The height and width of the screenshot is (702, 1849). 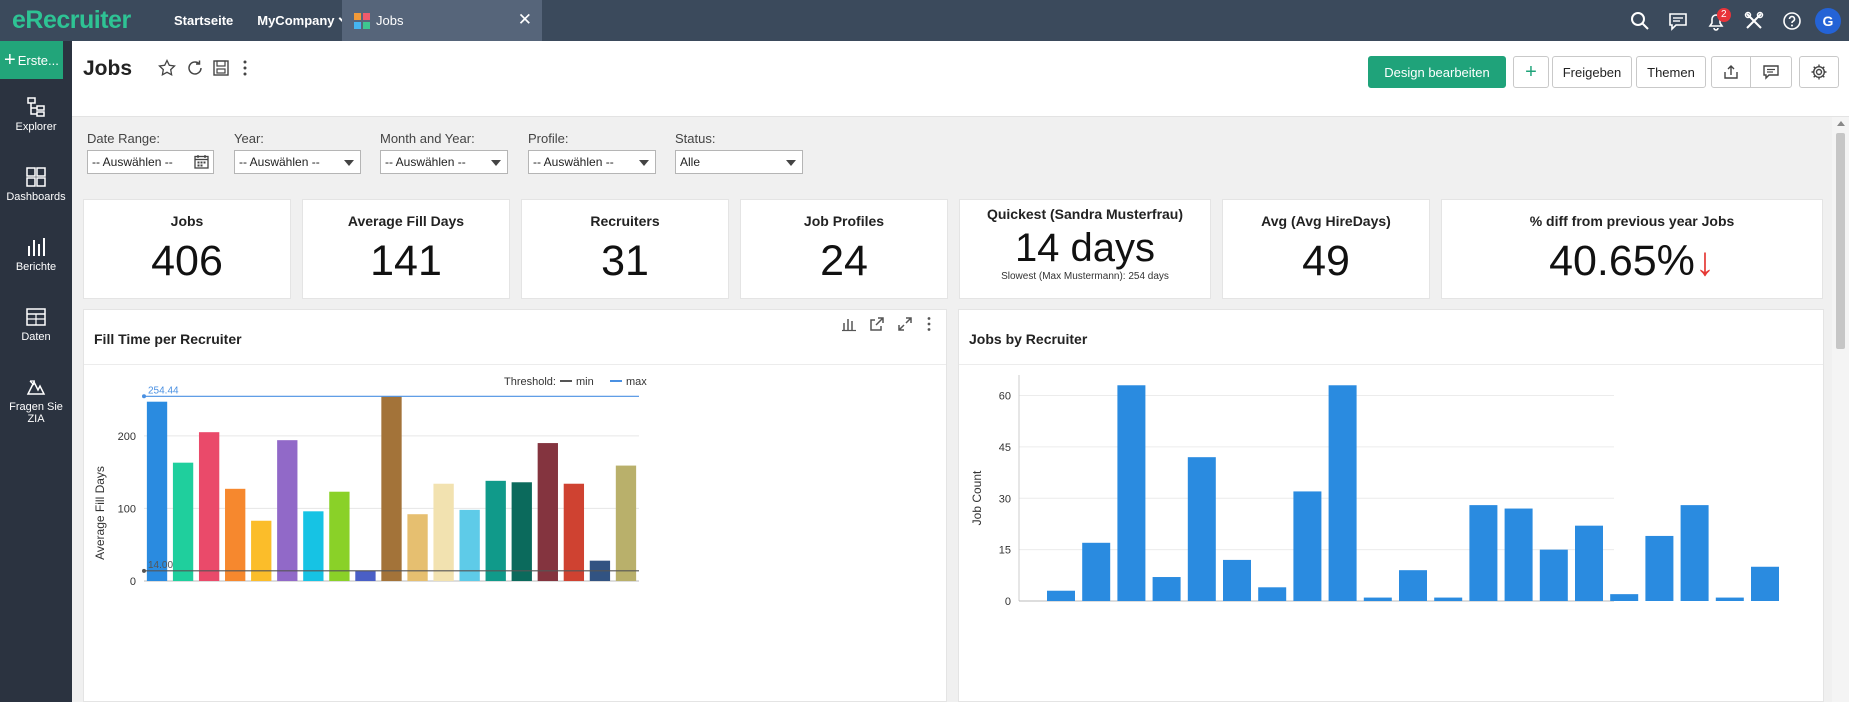 What do you see at coordinates (1792, 20) in the screenshot?
I see `help-icon` at bounding box center [1792, 20].